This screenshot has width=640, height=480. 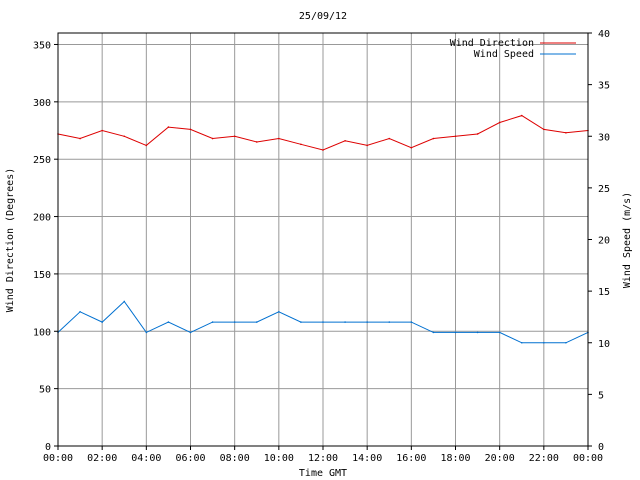 What do you see at coordinates (42, 45) in the screenshot?
I see `y-left-tick-label: 350` at bounding box center [42, 45].